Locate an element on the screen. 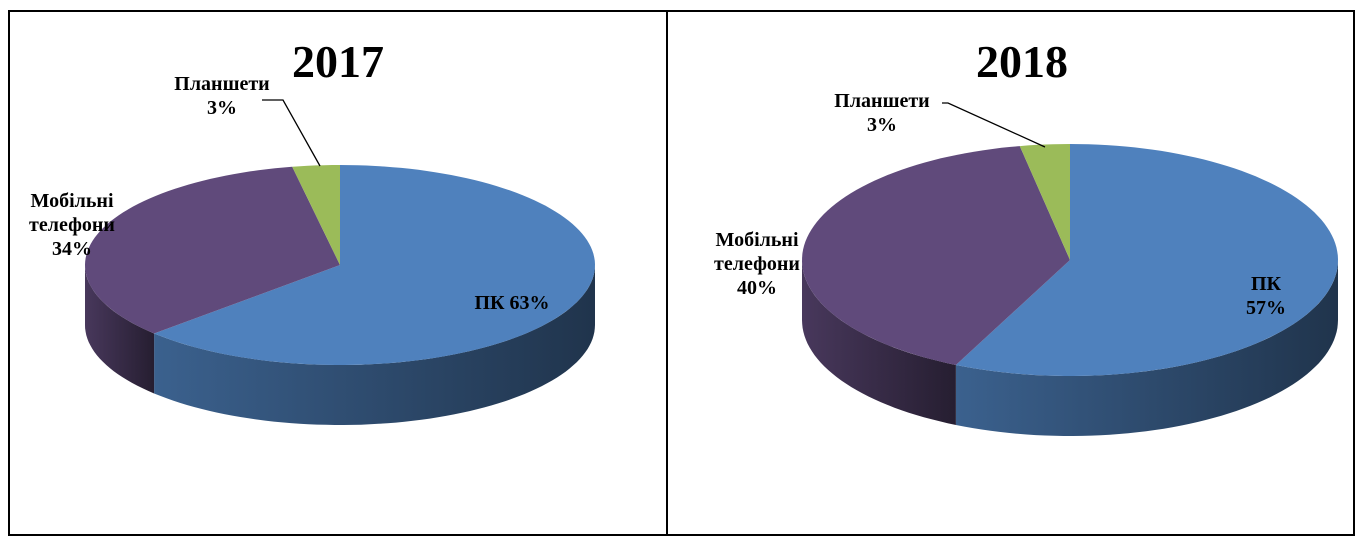 The height and width of the screenshot is (536, 1355). data-label: Мобільні телефони 40% is located at coordinates (757, 264).